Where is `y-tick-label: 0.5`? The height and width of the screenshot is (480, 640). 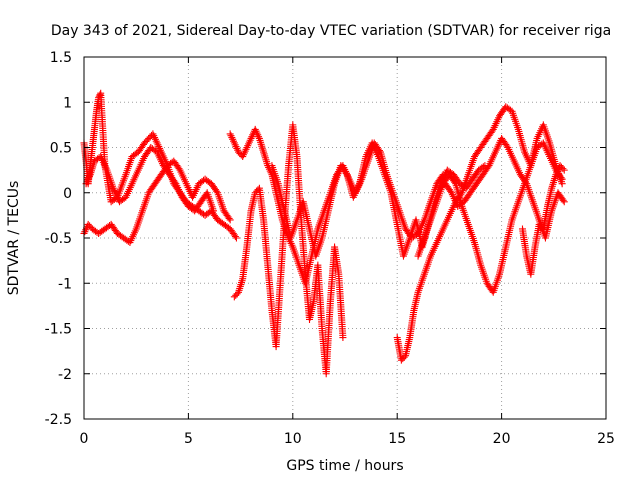
y-tick-label: 0.5 is located at coordinates (61, 149).